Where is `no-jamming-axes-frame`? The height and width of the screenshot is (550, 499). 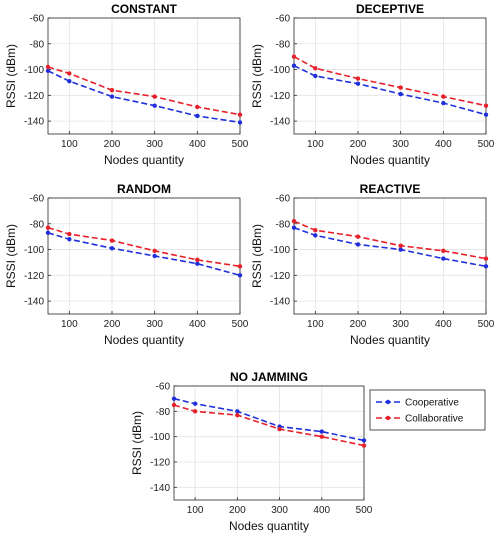 no-jamming-axes-frame is located at coordinates (269, 443).